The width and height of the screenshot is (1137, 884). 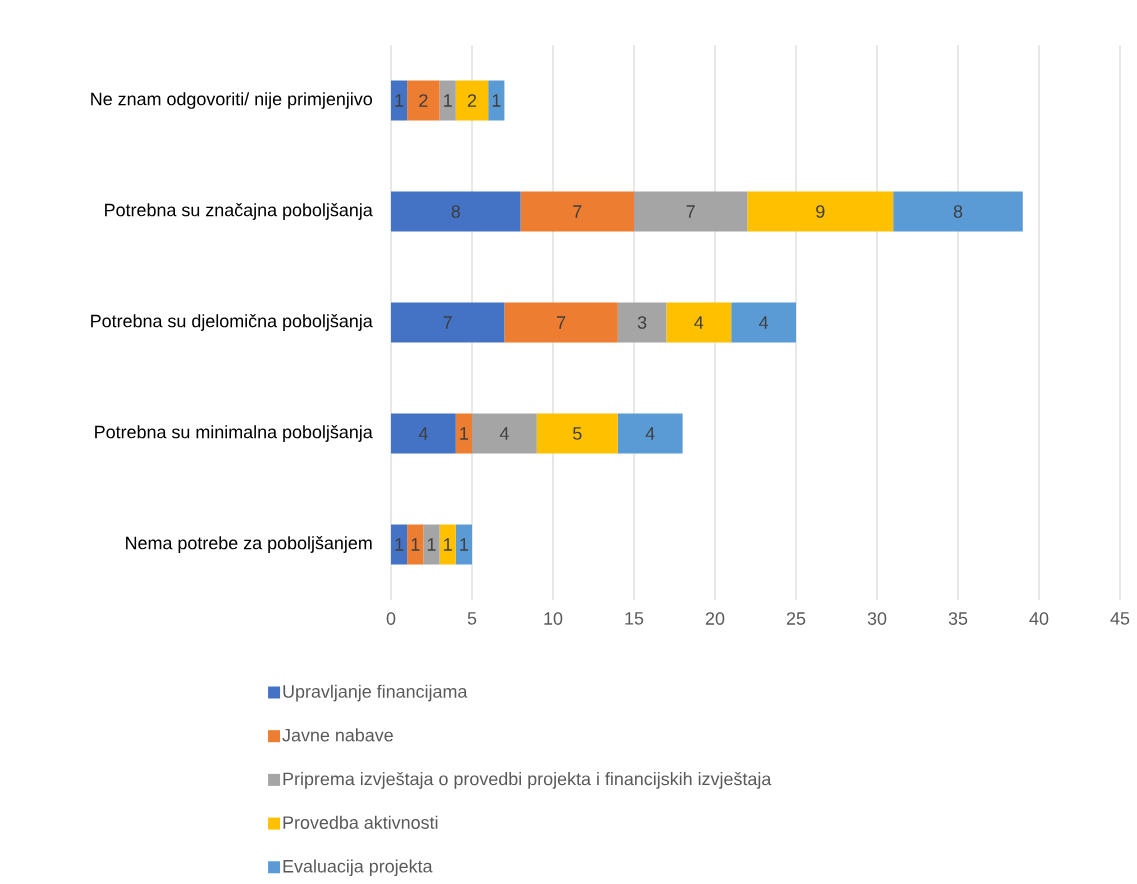 What do you see at coordinates (249, 544) in the screenshot?
I see `y-tick-label: Nema potrebe za poboljšanjem` at bounding box center [249, 544].